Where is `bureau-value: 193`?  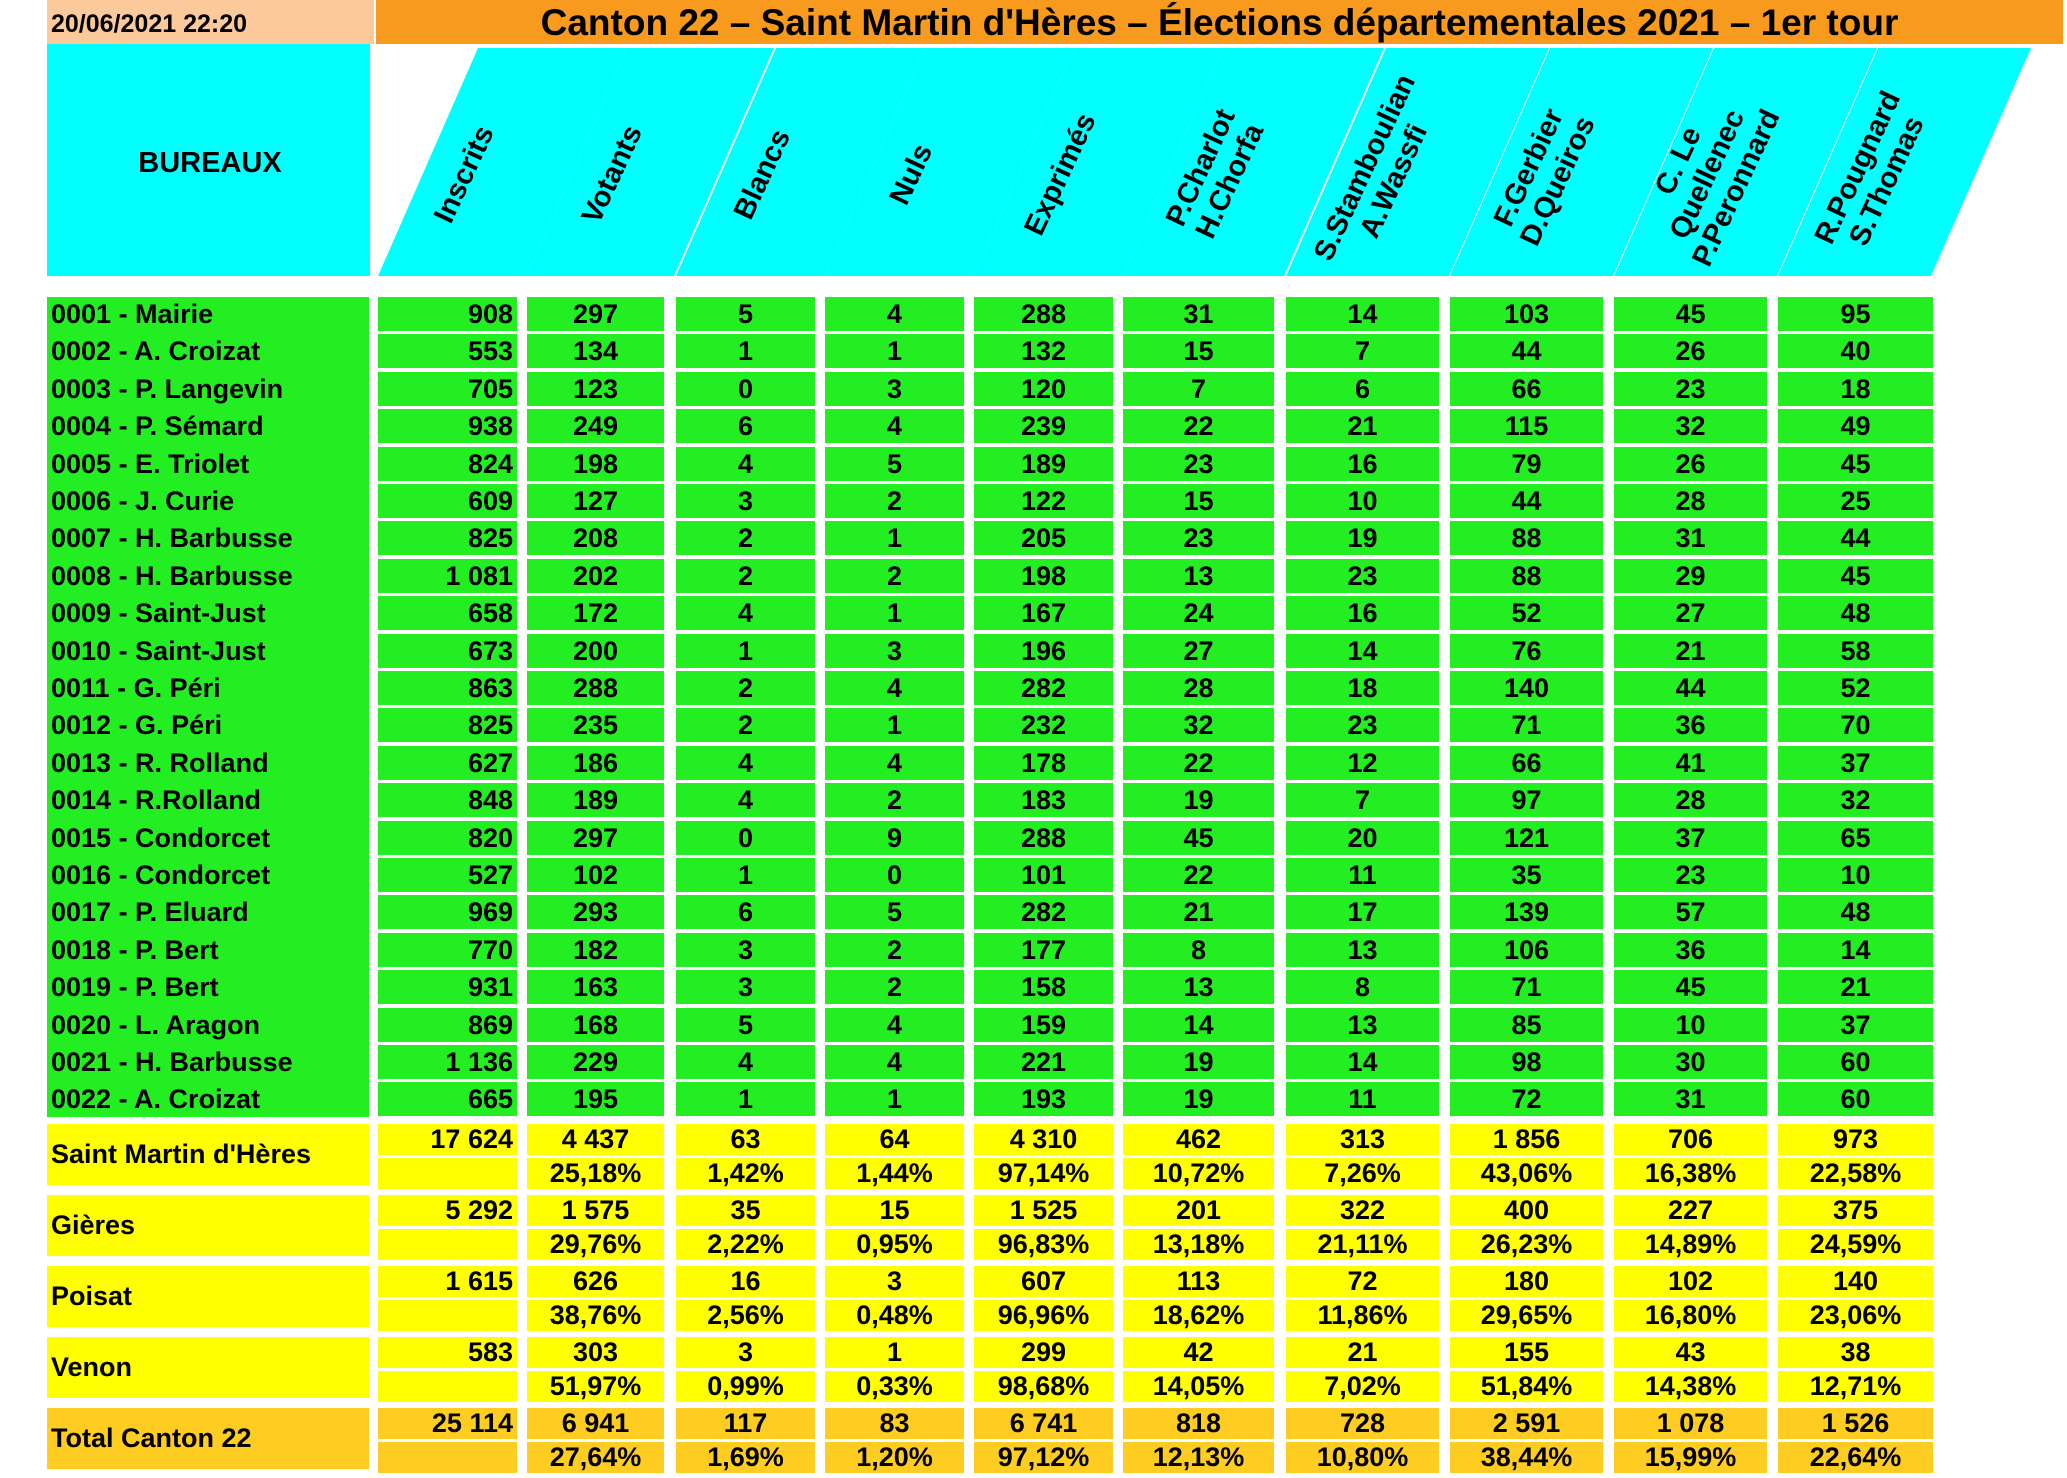
bureau-value: 193 is located at coordinates (1043, 1099).